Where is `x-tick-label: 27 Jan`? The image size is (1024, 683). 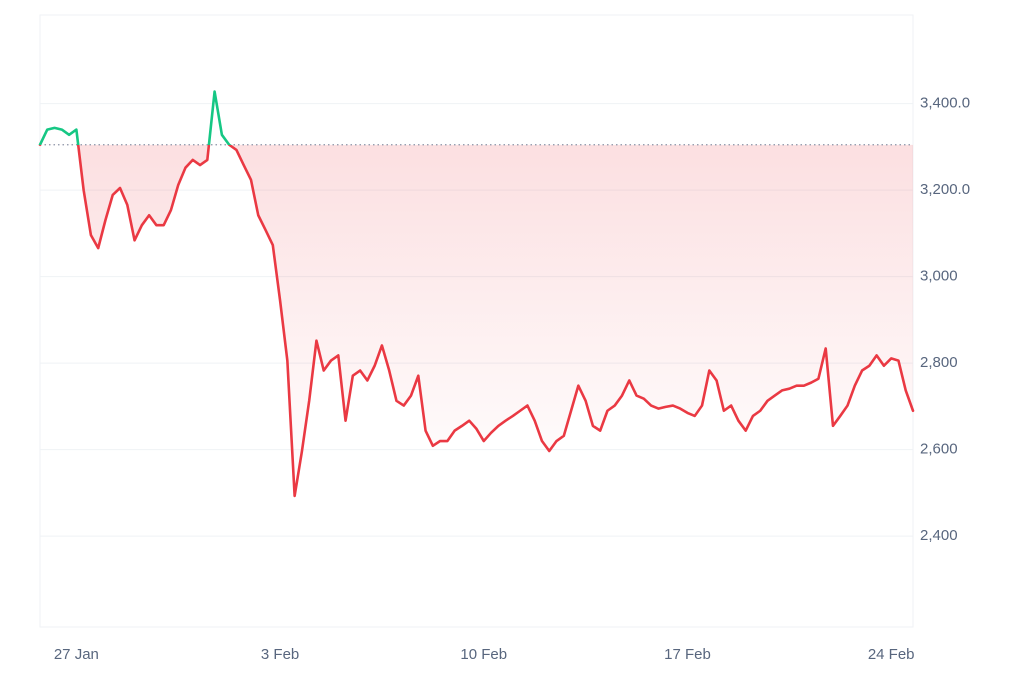
x-tick-label: 27 Jan is located at coordinates (76, 654).